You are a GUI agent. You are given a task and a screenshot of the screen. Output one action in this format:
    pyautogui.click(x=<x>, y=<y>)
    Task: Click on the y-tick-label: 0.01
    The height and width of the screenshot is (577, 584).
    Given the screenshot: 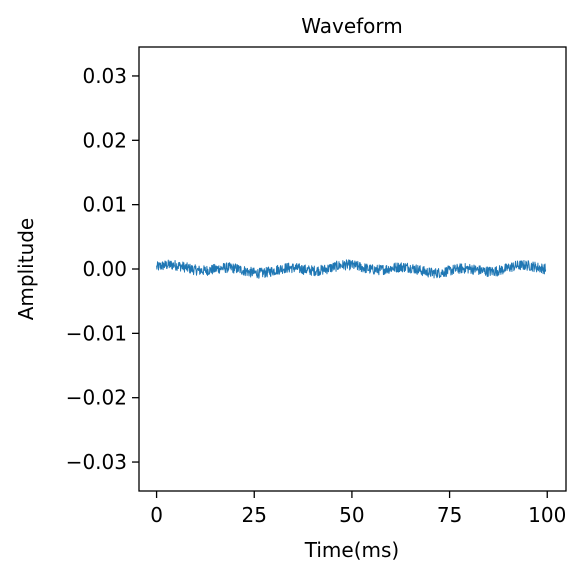 What is the action you would take?
    pyautogui.click(x=104, y=205)
    